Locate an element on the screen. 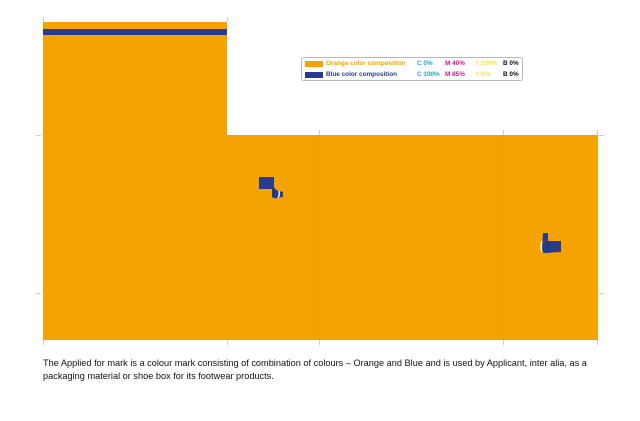 This screenshot has height=421, width=640. legend-label: Blue color composition is located at coordinates (362, 74).